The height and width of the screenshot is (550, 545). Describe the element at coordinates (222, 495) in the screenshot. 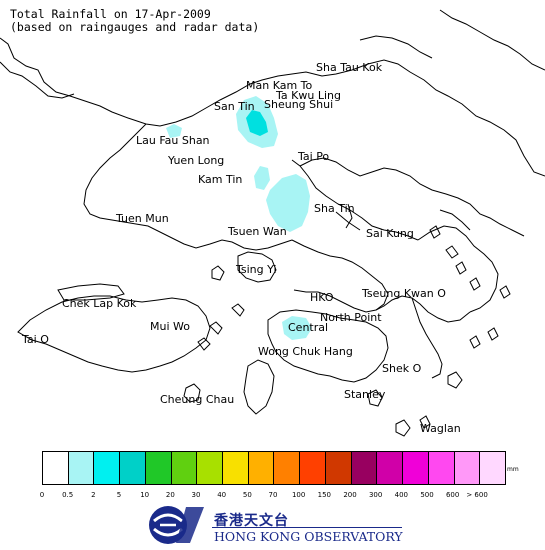

I see `legend-tick-label: 40` at that location.